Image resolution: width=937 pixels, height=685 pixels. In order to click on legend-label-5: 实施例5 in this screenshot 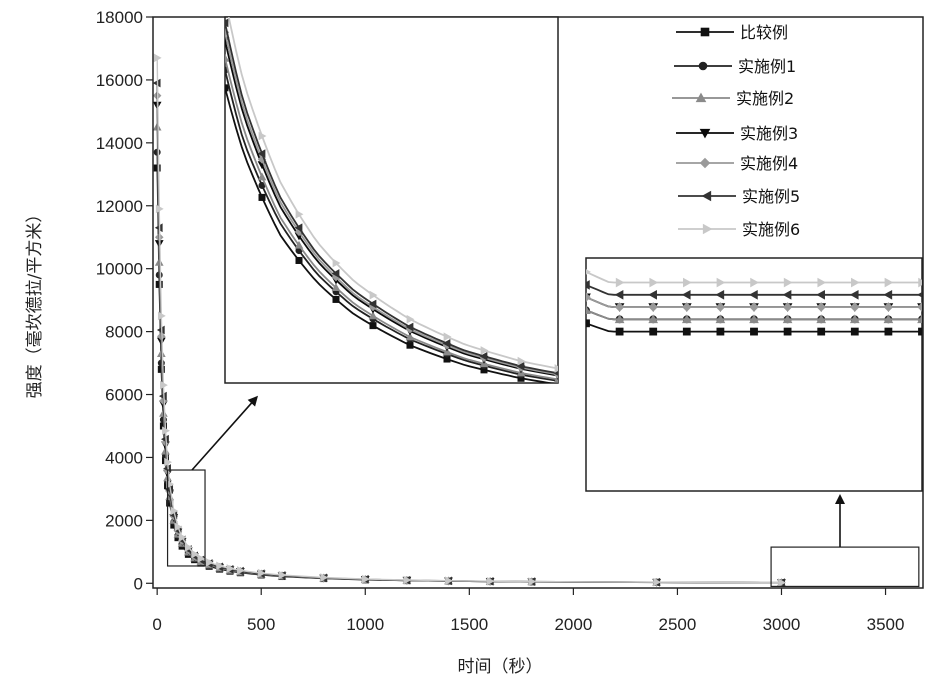, I will do `click(771, 196)`.